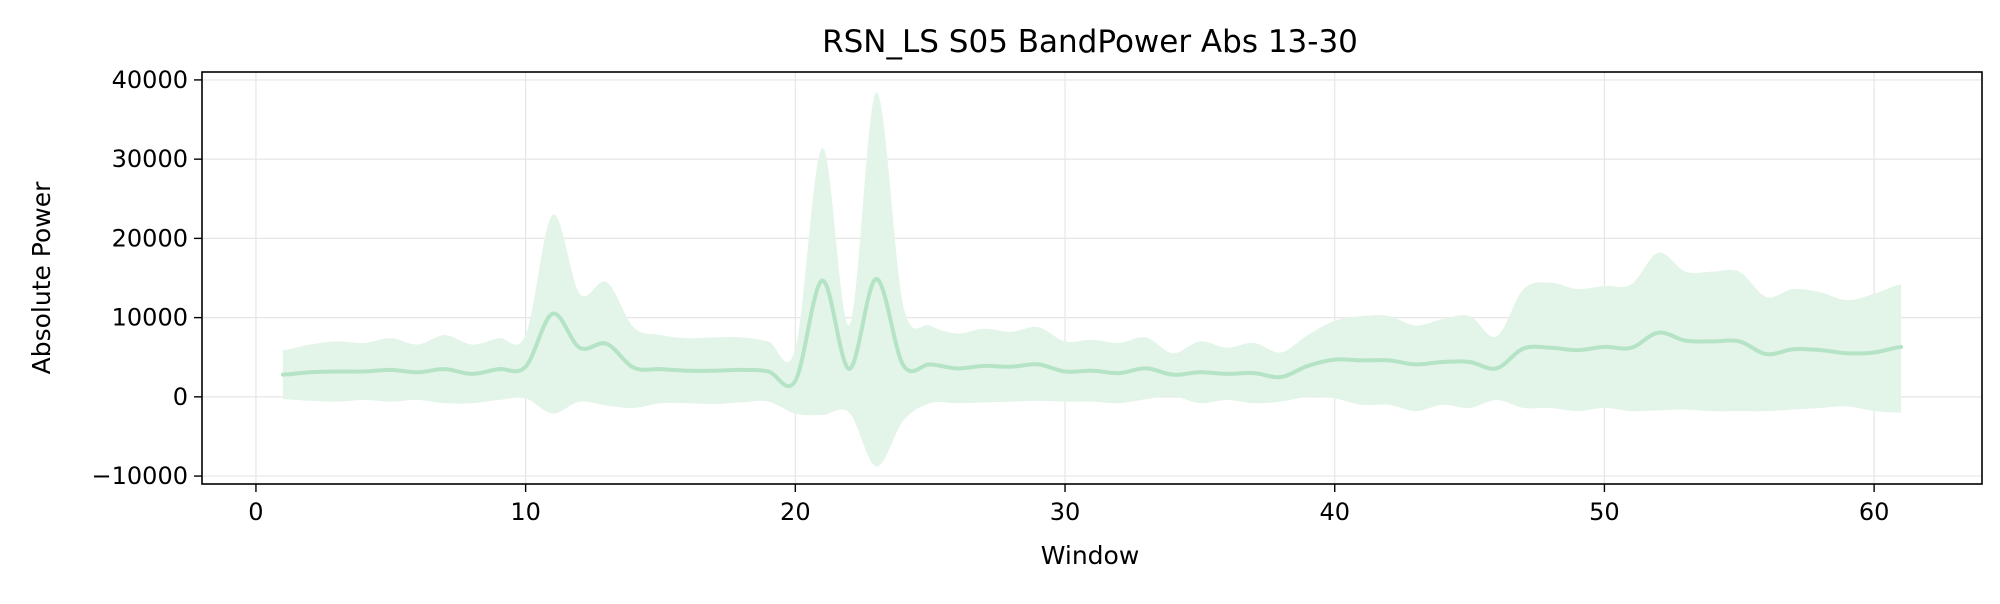 This screenshot has width=2000, height=604. What do you see at coordinates (41, 278) in the screenshot?
I see `y-axis-label: Absolute Power` at bounding box center [41, 278].